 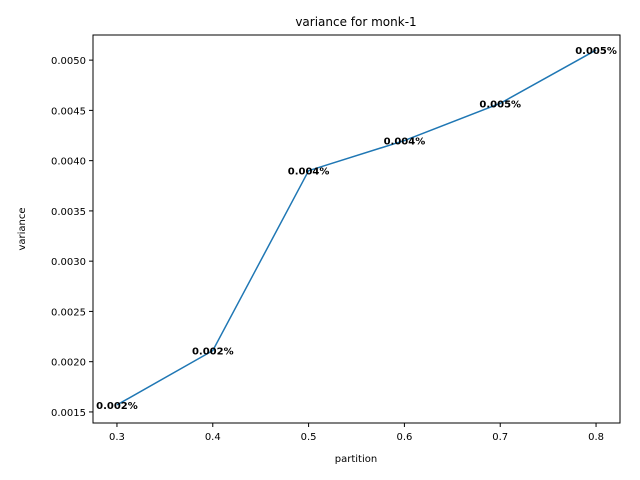 I want to click on y-tick-label: 0.0050, so click(x=68, y=61).